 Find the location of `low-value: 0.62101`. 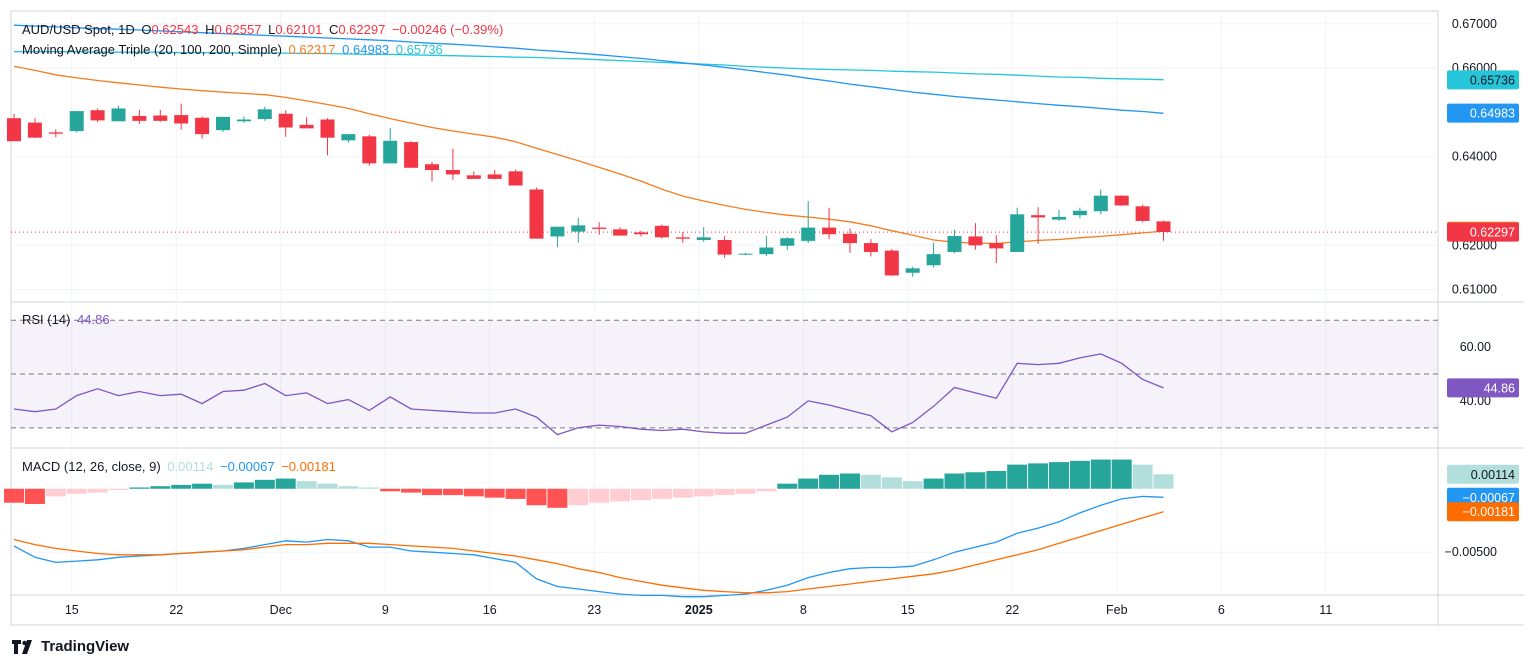

low-value: 0.62101 is located at coordinates (299, 29).